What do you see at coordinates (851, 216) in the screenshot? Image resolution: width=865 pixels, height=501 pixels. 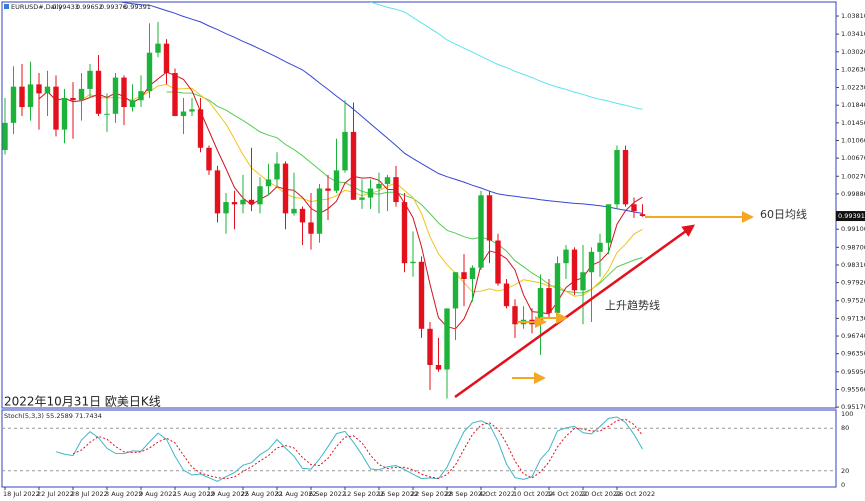 I see `current-price: 0.99391` at bounding box center [851, 216].